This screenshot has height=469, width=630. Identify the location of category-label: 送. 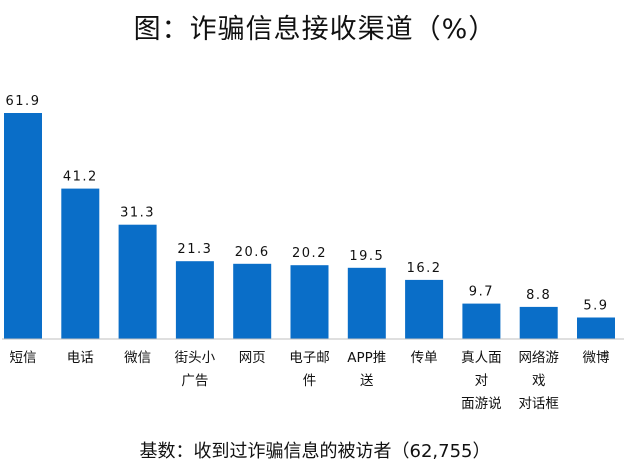
(367, 381).